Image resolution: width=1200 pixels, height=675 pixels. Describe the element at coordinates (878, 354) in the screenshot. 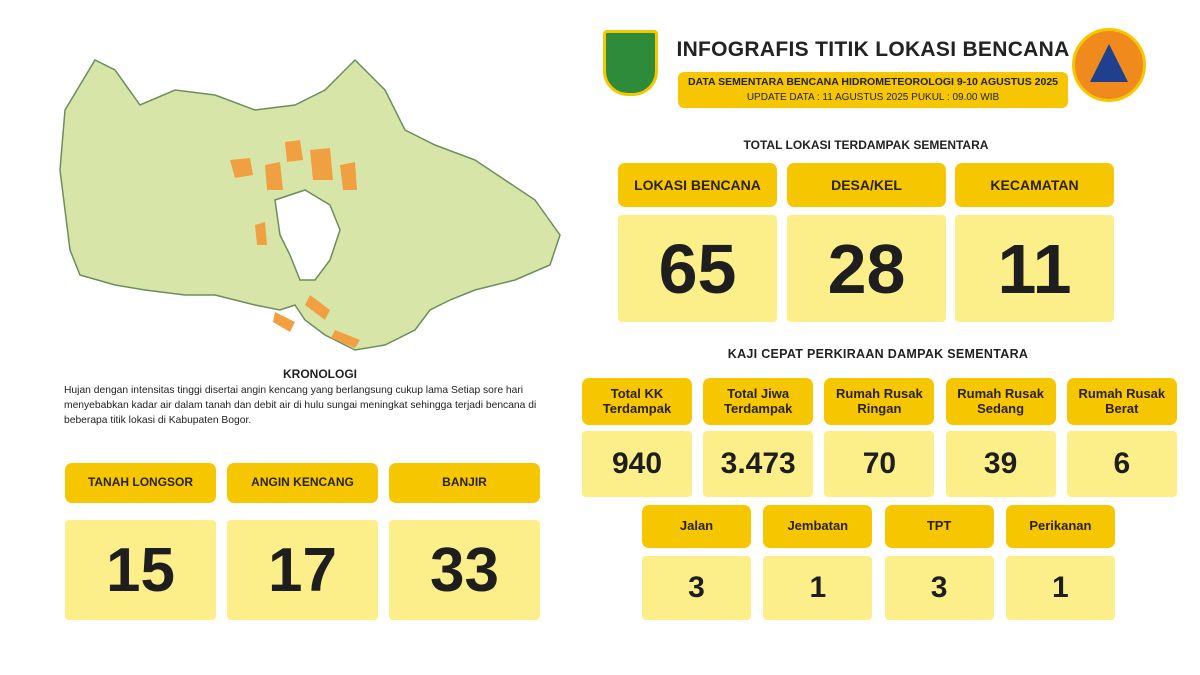

I see `impact-title: KAJI CEPAT PERKIRAAN DAMPAK SEMENTARA` at that location.